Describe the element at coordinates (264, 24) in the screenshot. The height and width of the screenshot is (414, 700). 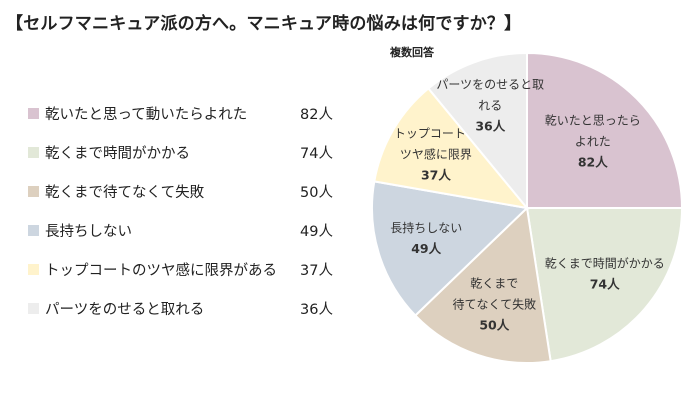
I see `chart-title: 【セルフマニキュア派の方へ。マニキュア時の悩みは何ですか？】` at that location.